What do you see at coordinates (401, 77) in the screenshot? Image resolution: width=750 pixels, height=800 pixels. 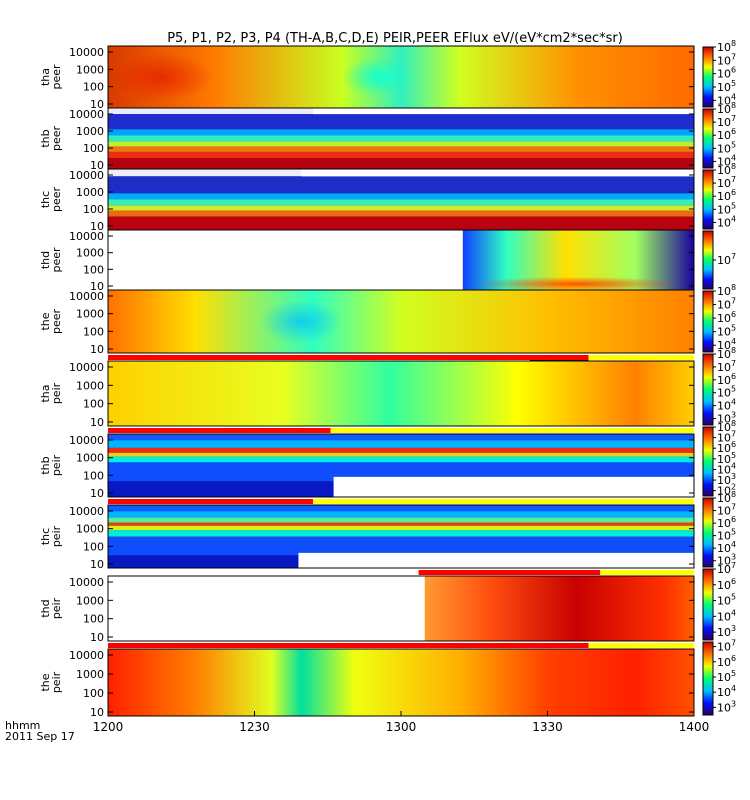 I see `spectrogram-panel-tha-peer` at bounding box center [401, 77].